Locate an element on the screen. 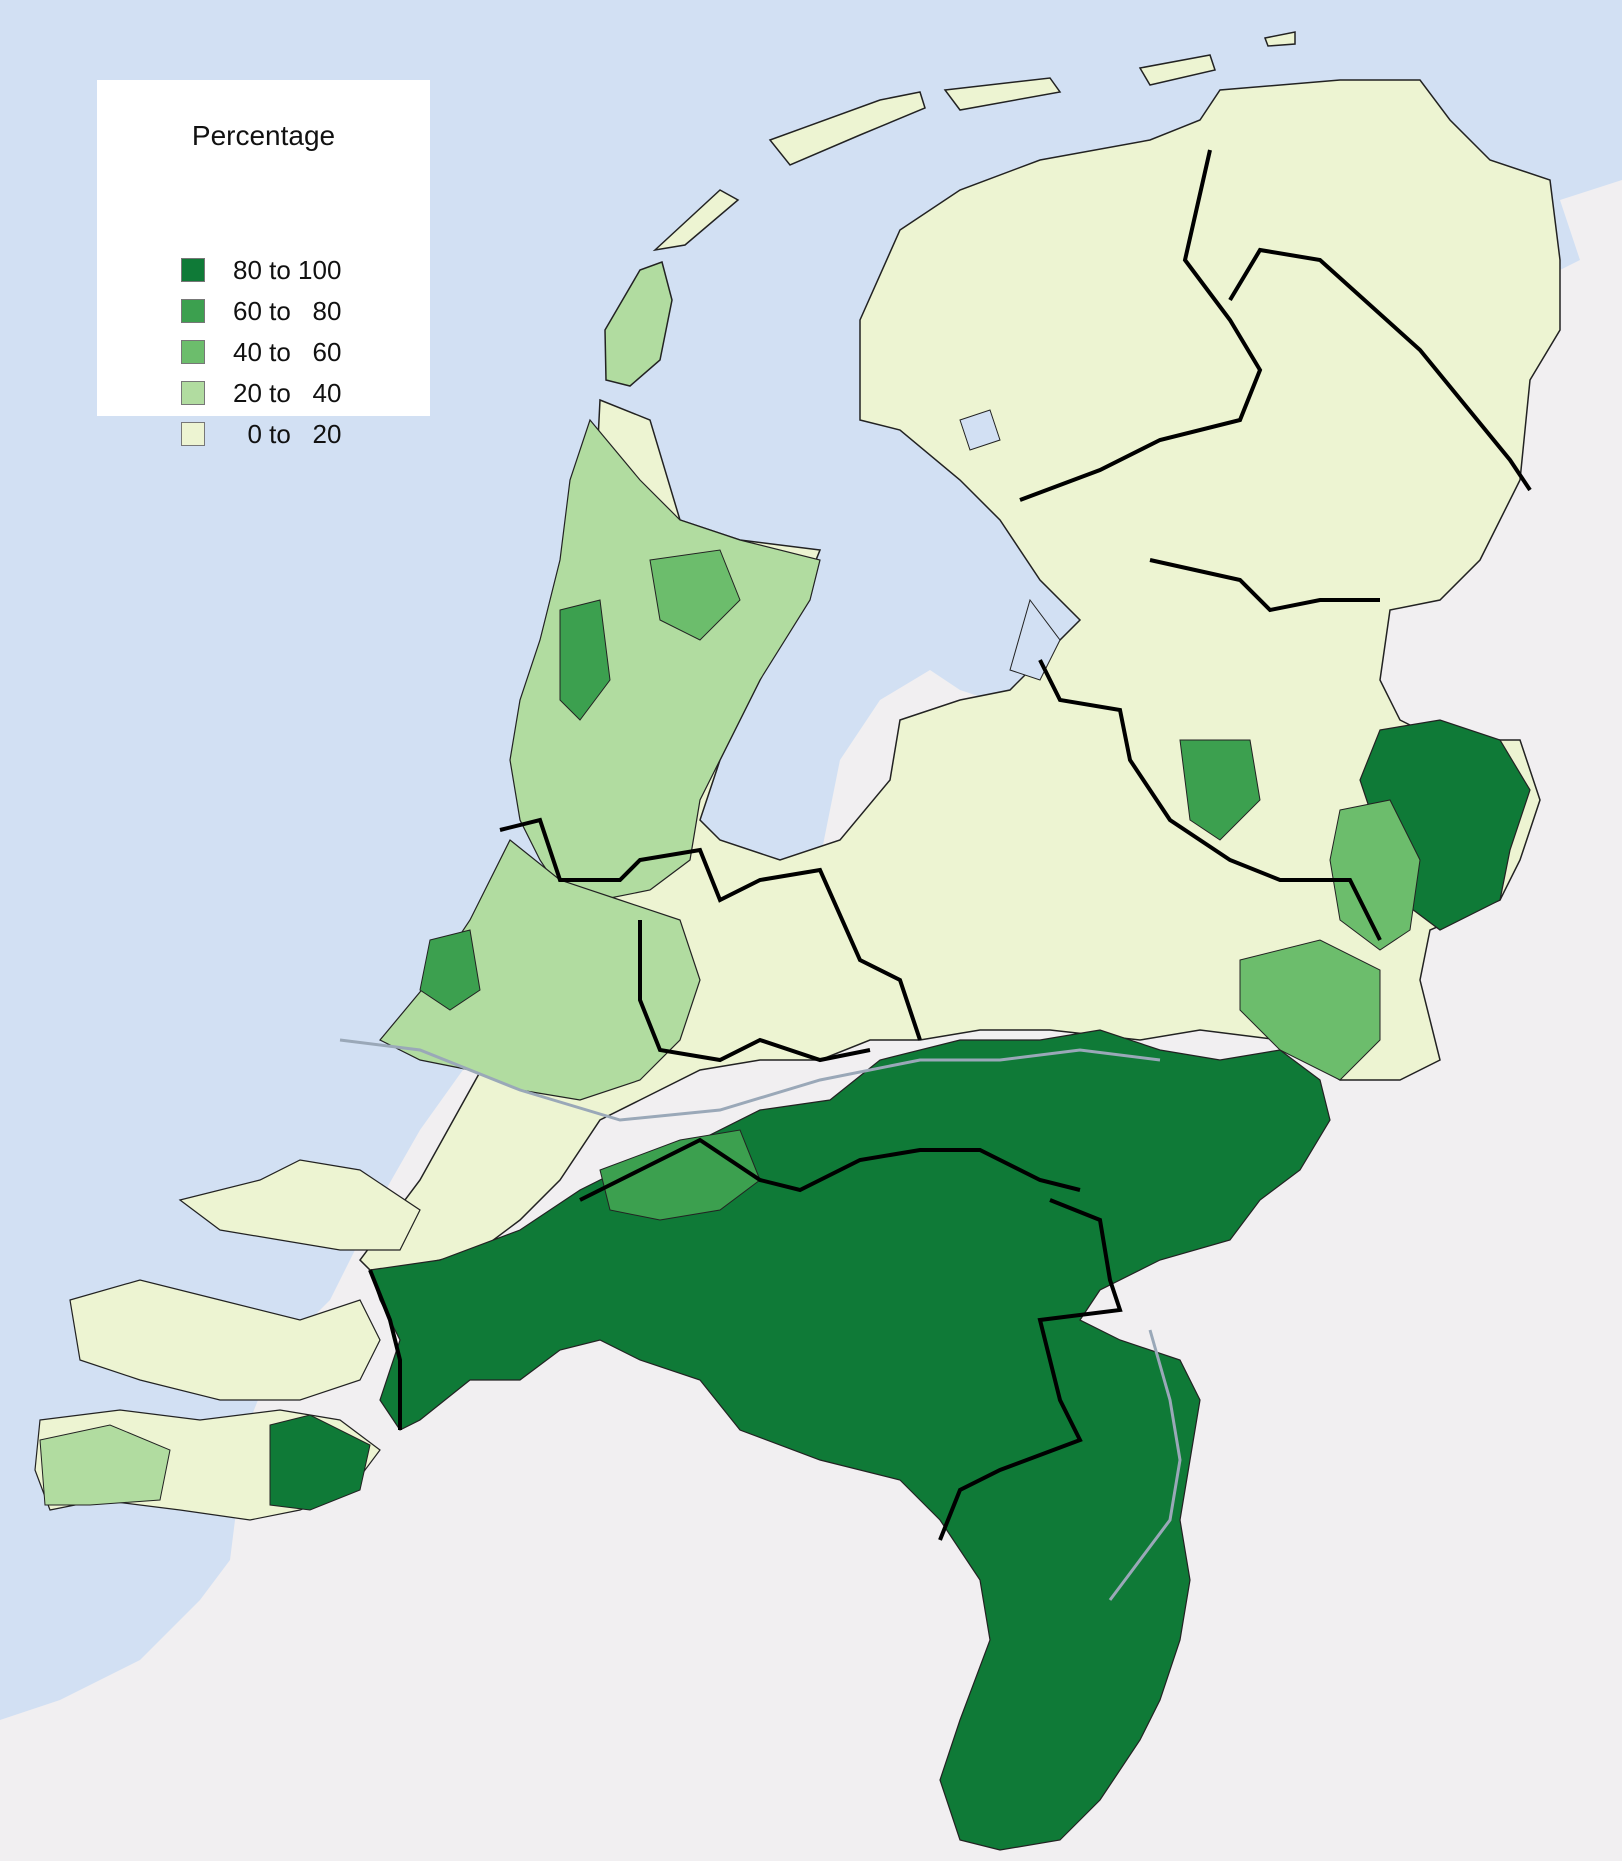 The width and height of the screenshot is (1622, 1861). legend-item: 0 to 20 is located at coordinates (261, 433).